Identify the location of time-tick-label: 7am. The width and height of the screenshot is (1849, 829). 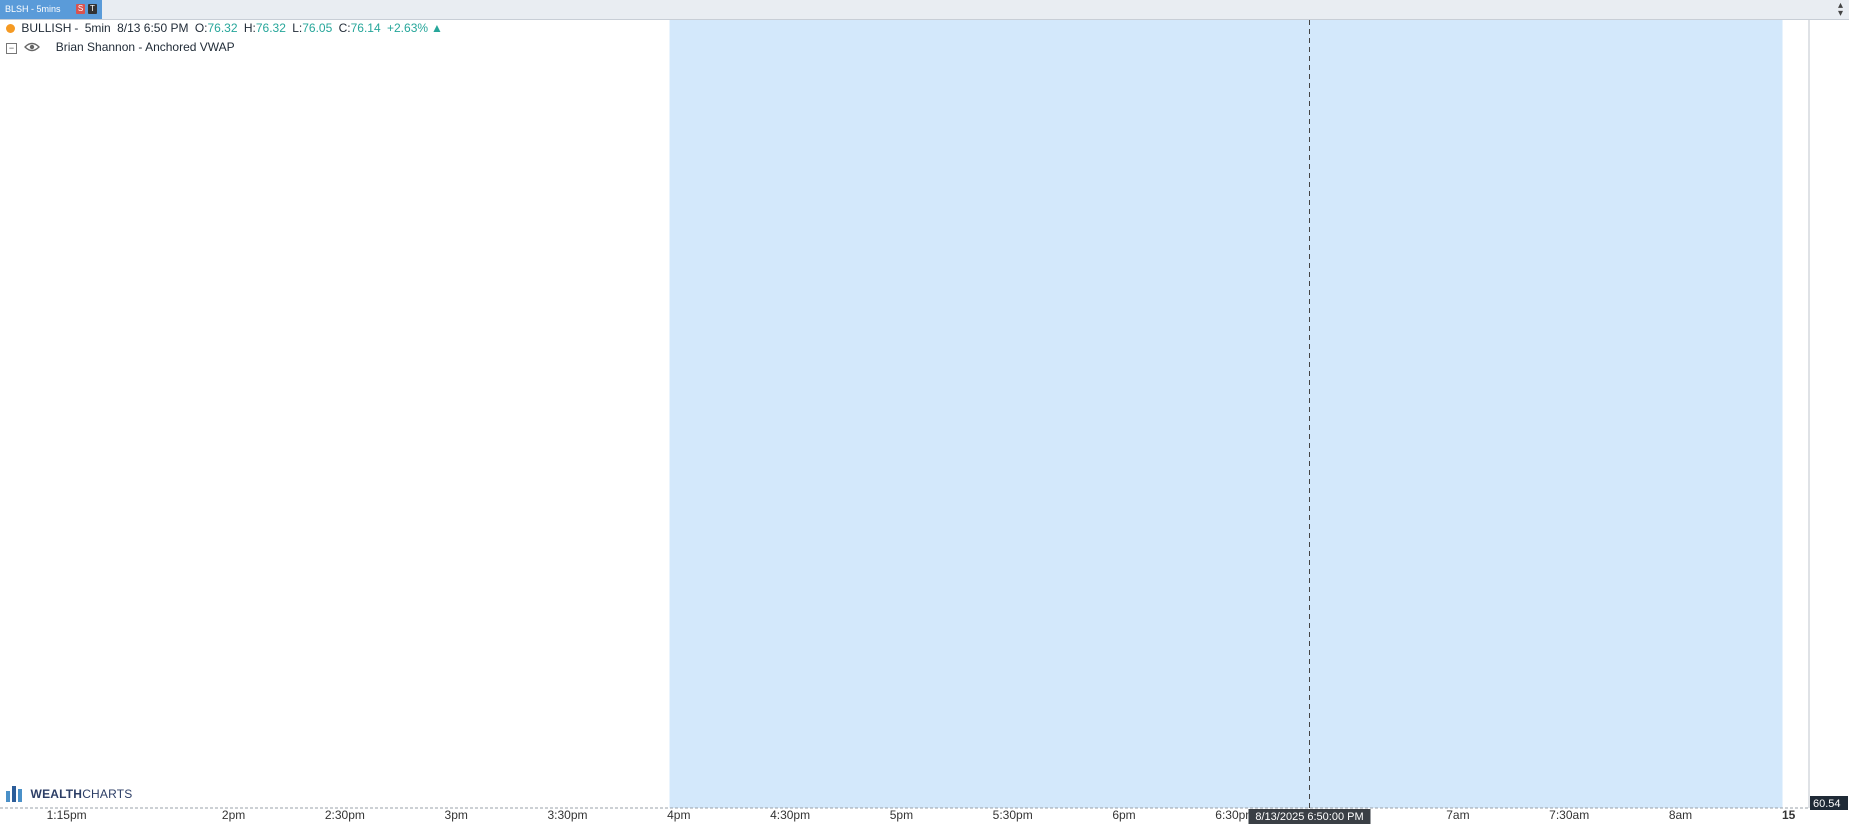
(1457, 815).